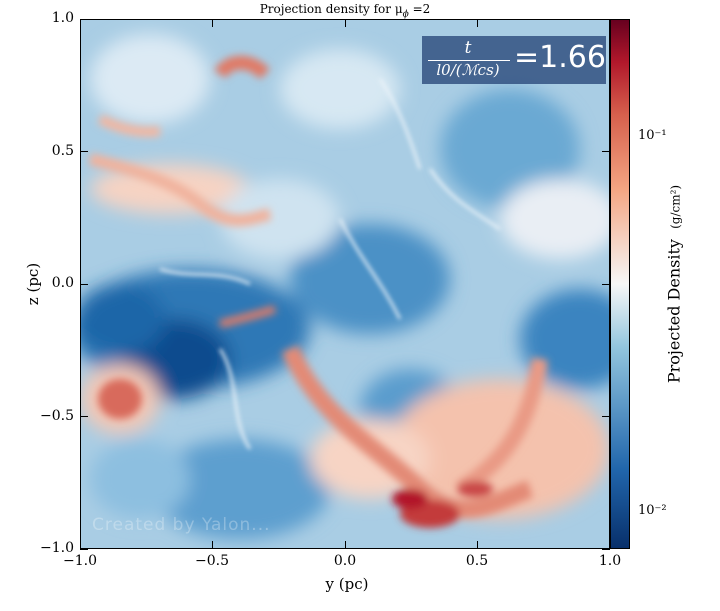 This screenshot has width=720, height=611. Describe the element at coordinates (57, 416) in the screenshot. I see `y-tick: −0.5` at that location.